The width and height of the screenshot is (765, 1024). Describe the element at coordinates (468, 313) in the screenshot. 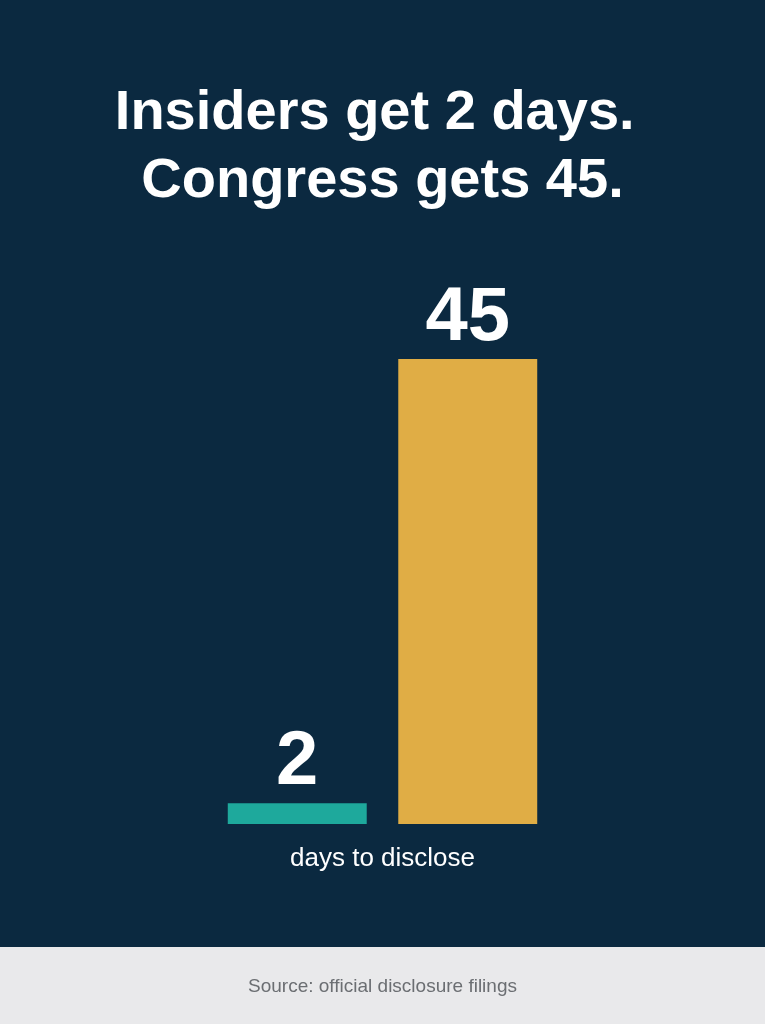

I see `data-label: 45` at that location.